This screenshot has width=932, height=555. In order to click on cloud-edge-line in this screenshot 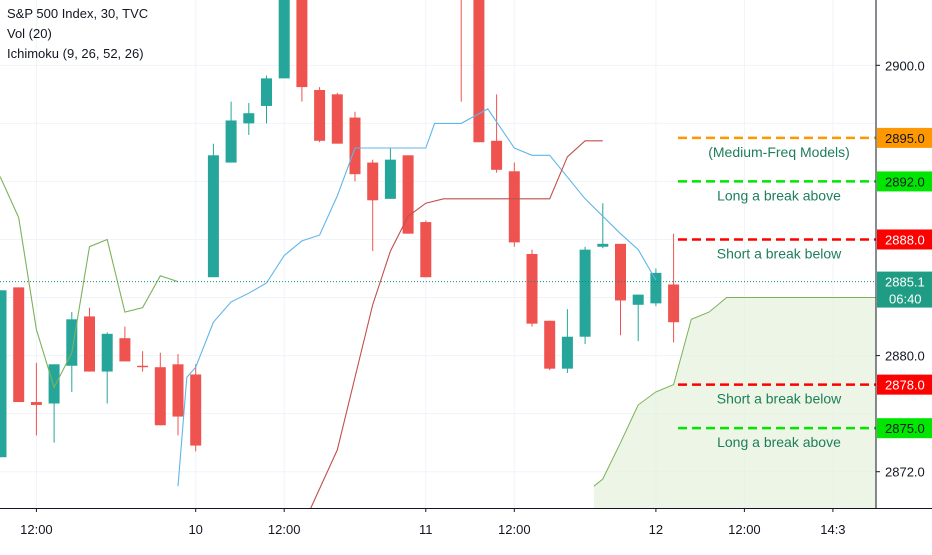, I will do `click(734, 392)`.